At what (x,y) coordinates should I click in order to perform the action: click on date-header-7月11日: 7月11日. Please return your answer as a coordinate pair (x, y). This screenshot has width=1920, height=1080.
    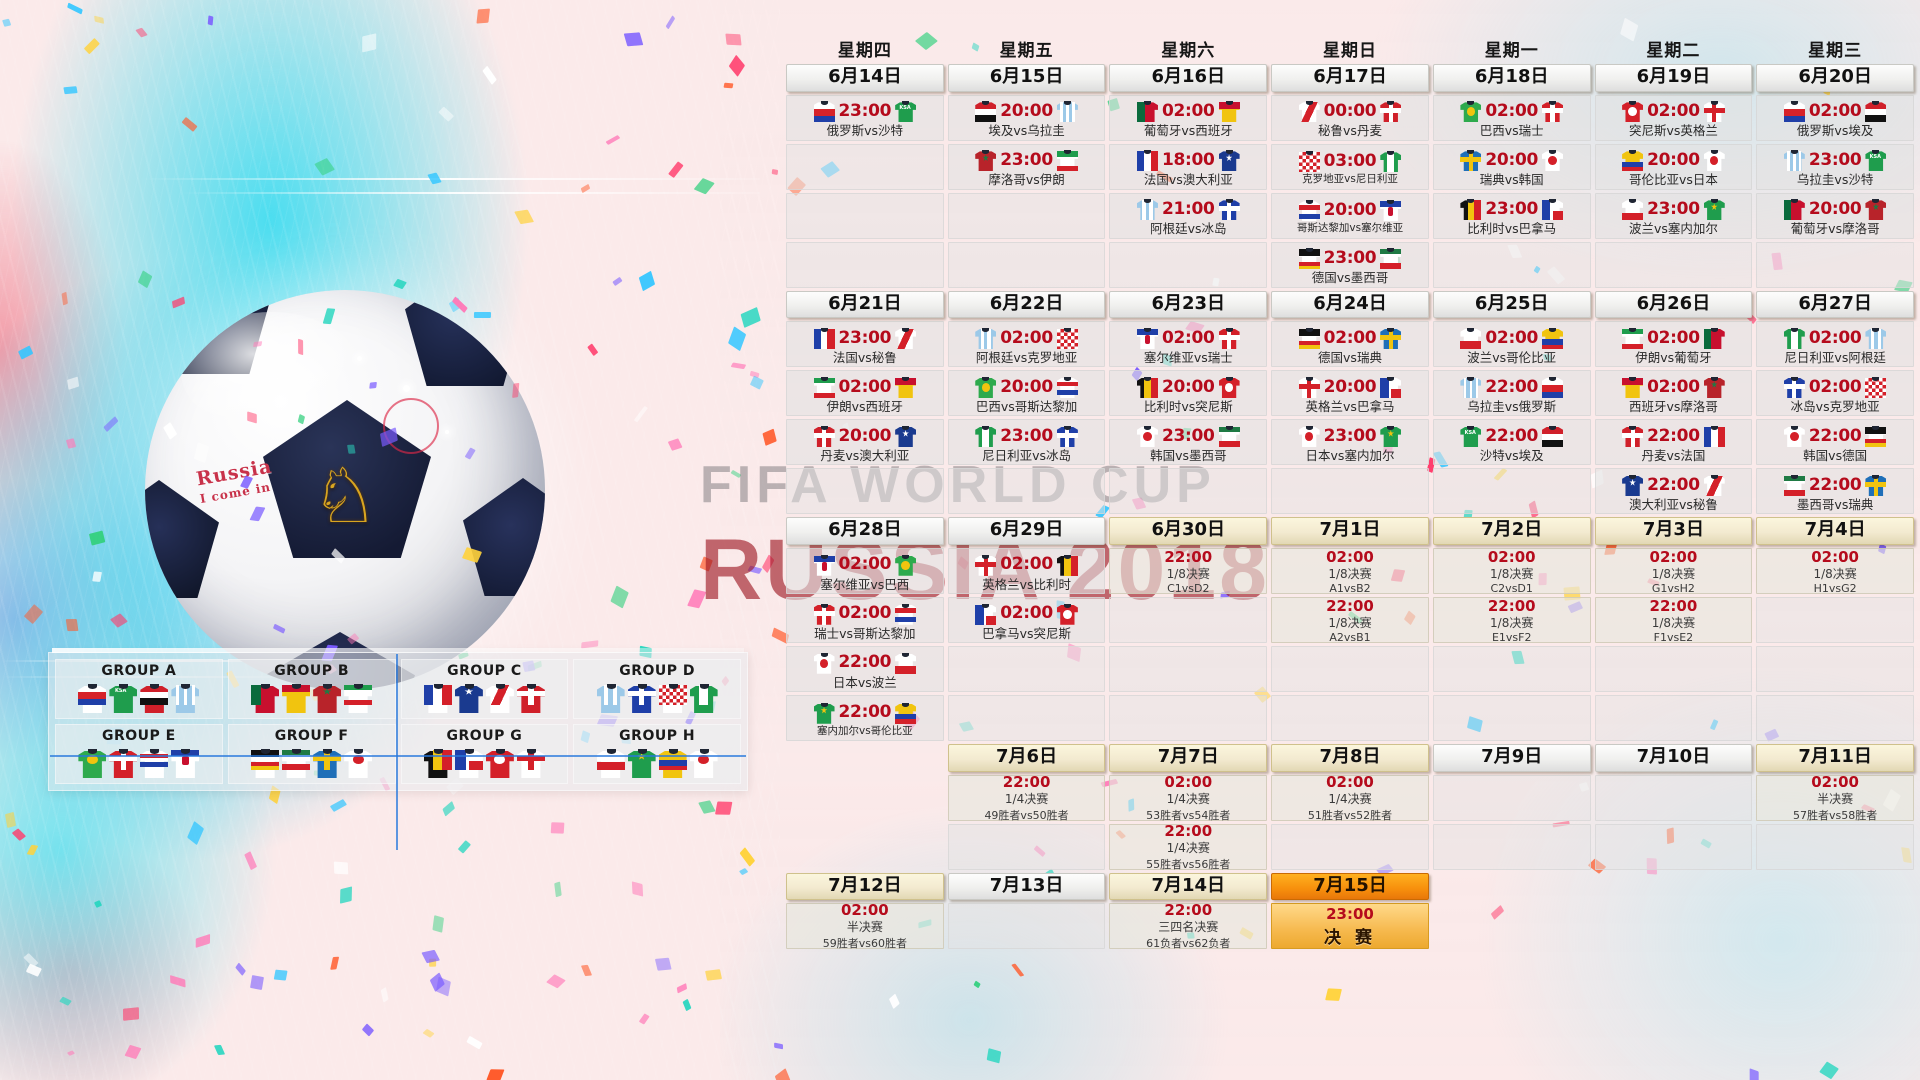
    Looking at the image, I should click on (1835, 758).